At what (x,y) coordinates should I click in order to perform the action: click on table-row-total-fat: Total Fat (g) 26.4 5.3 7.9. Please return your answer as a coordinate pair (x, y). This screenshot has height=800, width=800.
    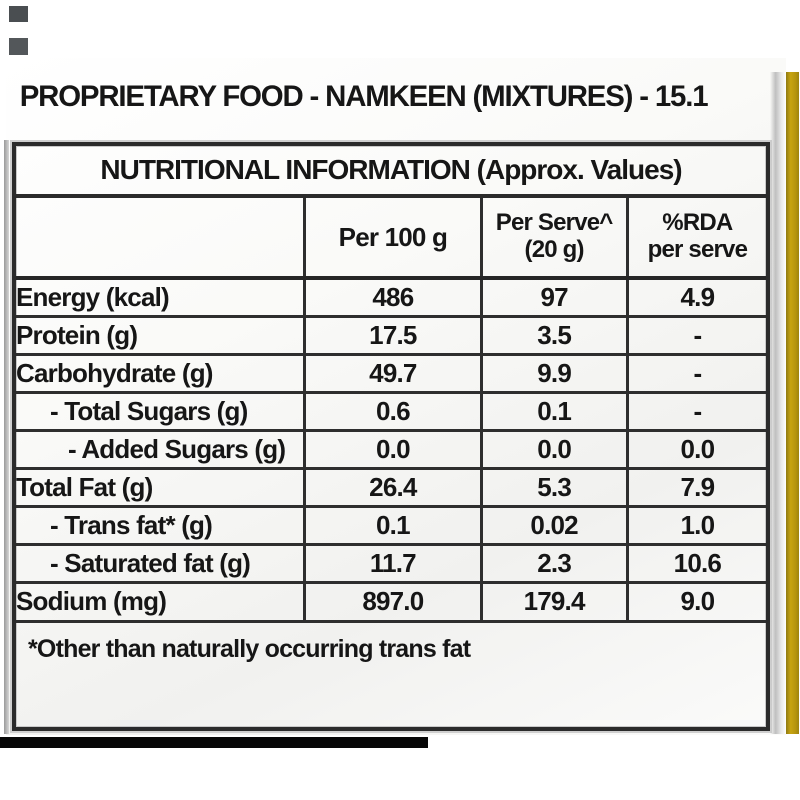
    Looking at the image, I should click on (391, 487).